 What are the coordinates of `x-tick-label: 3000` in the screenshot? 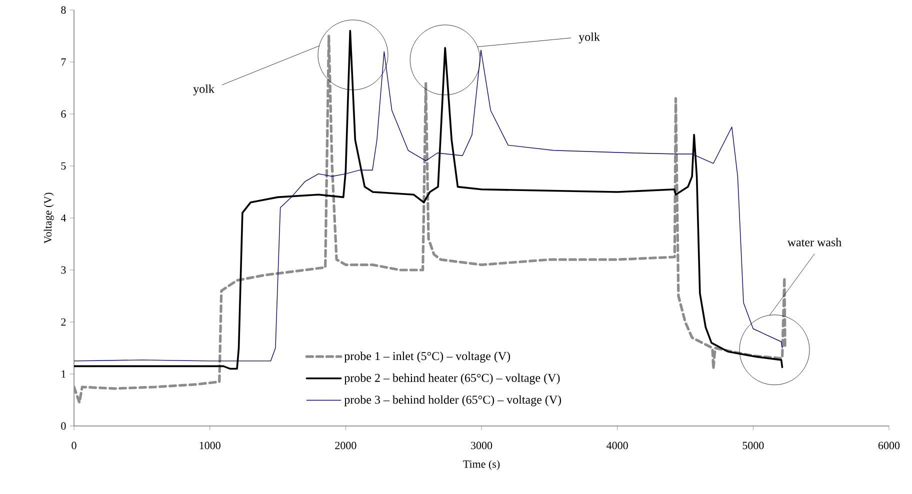 It's located at (481, 446).